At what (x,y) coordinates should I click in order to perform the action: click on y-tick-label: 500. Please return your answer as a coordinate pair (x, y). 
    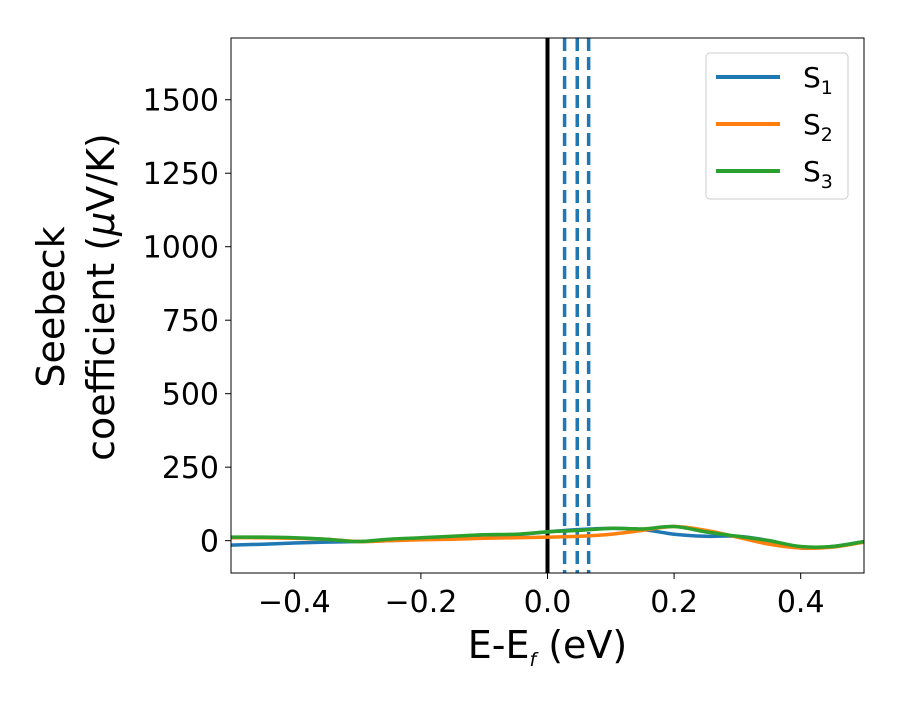
    Looking at the image, I should click on (190, 395).